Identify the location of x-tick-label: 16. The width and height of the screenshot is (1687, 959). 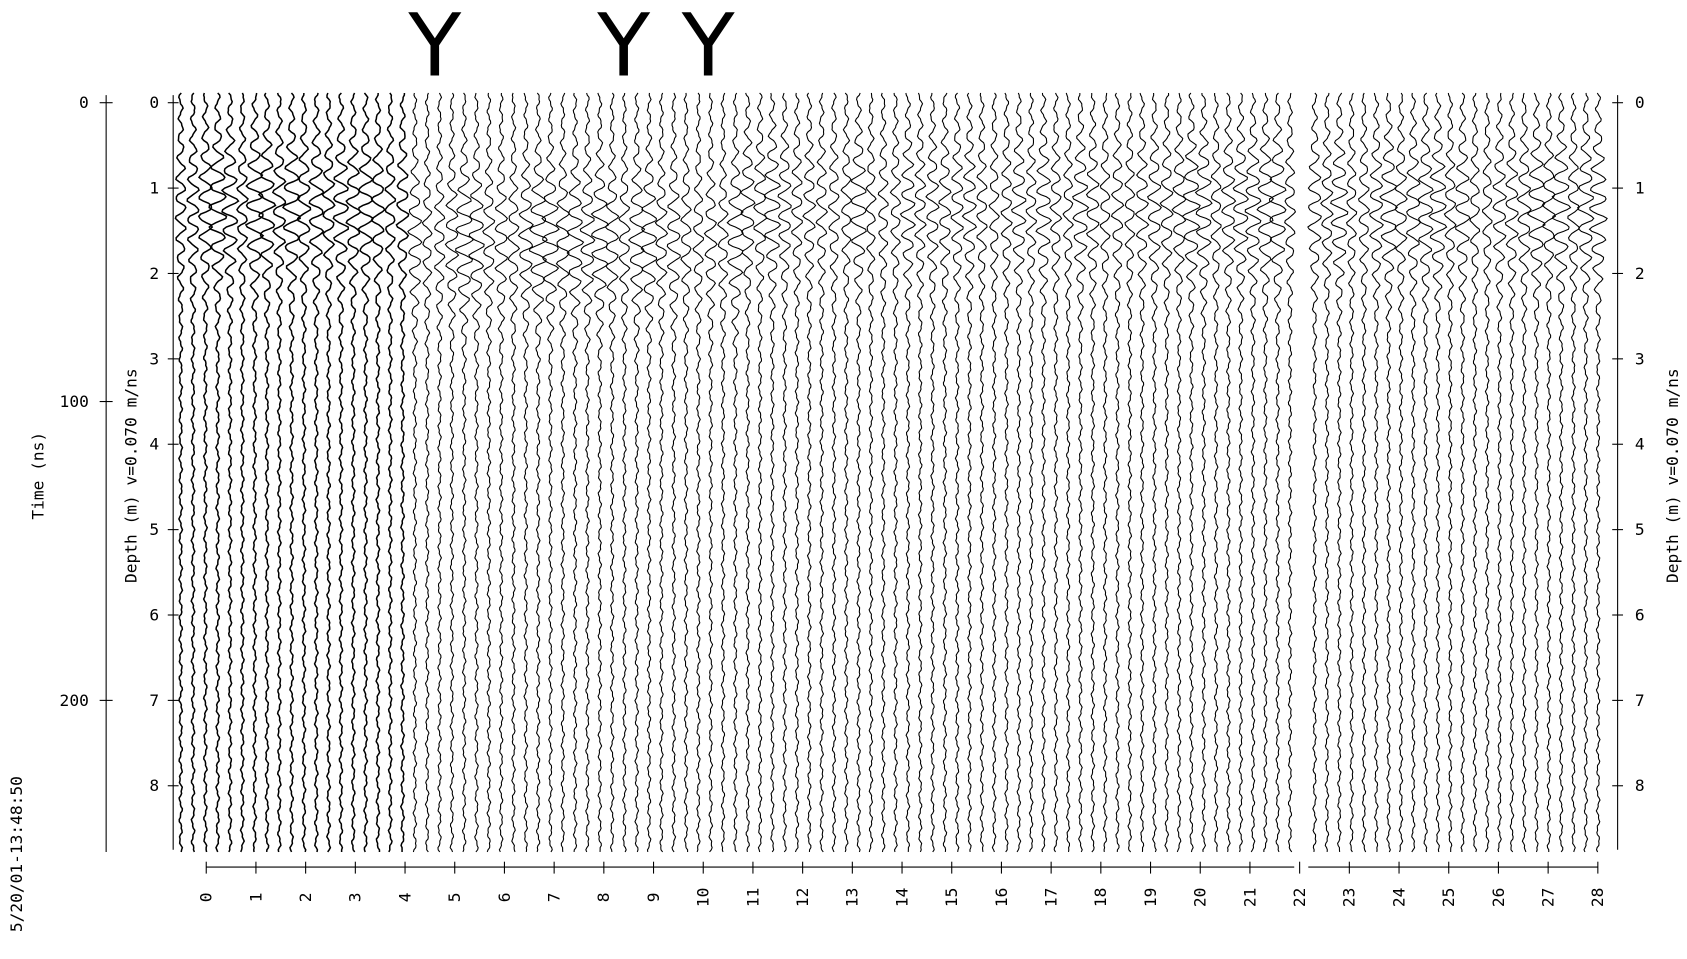
(1001, 898).